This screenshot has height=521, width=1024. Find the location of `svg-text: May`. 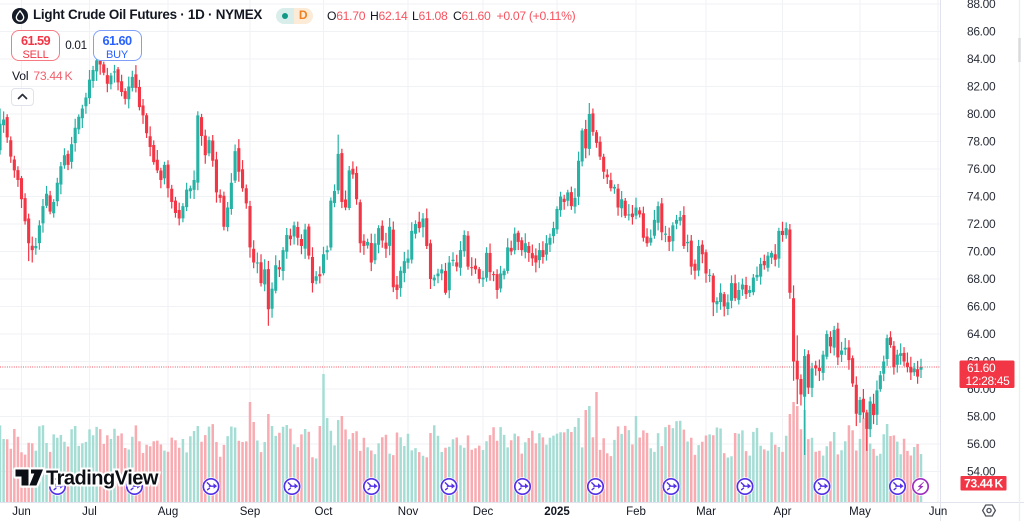

svg-text: May is located at coordinates (860, 512).